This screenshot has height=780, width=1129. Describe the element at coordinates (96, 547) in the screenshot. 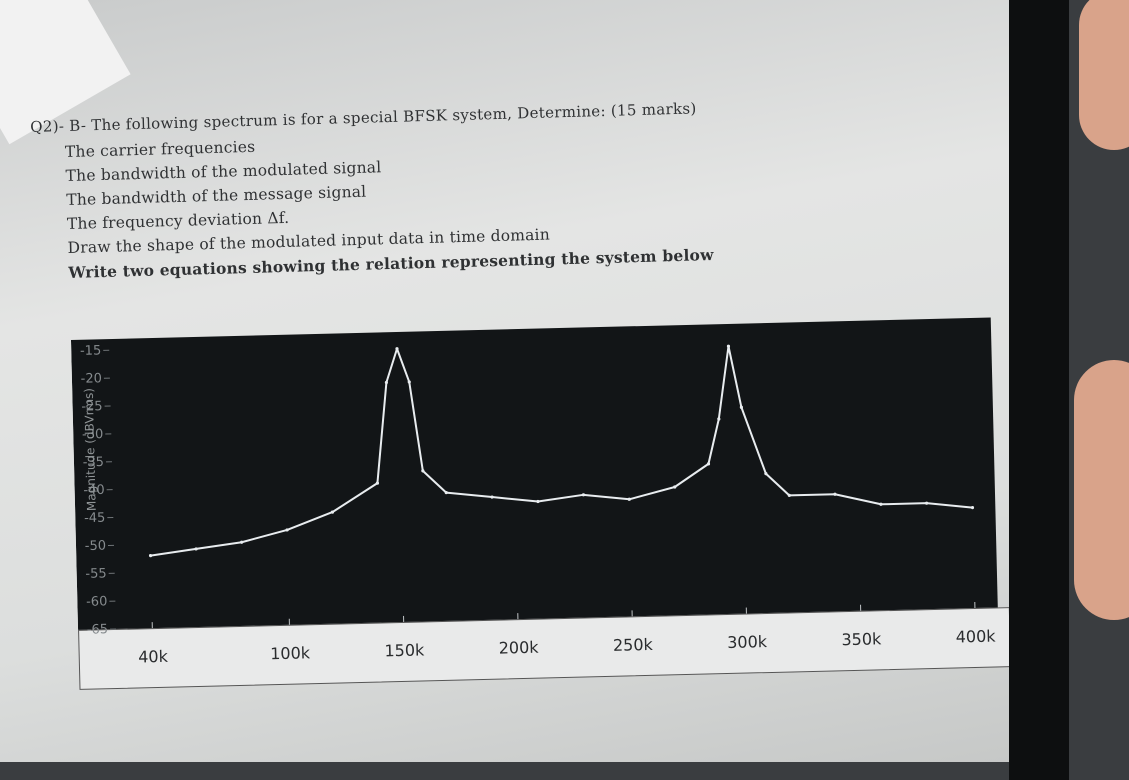

I see `y-tick-label: -50` at that location.